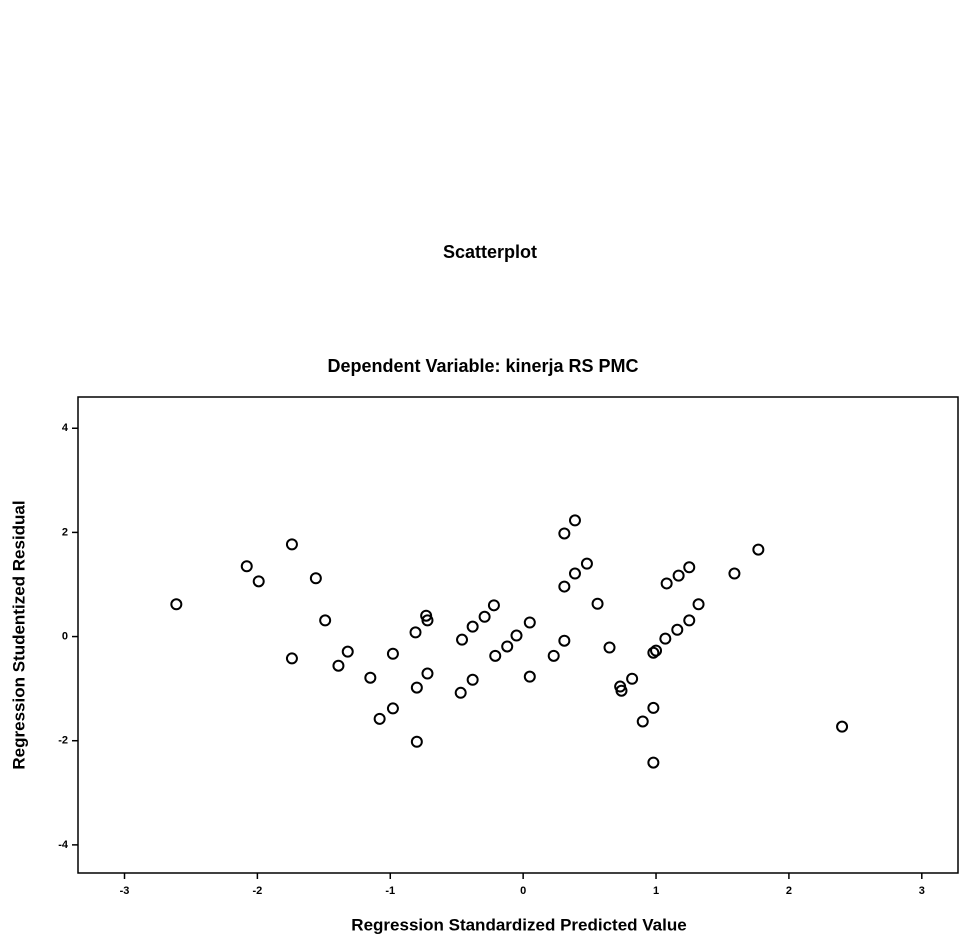 This screenshot has height=941, width=959. What do you see at coordinates (518, 924) in the screenshot?
I see `x-axis-label: Regression Standardized Predicted Value` at bounding box center [518, 924].